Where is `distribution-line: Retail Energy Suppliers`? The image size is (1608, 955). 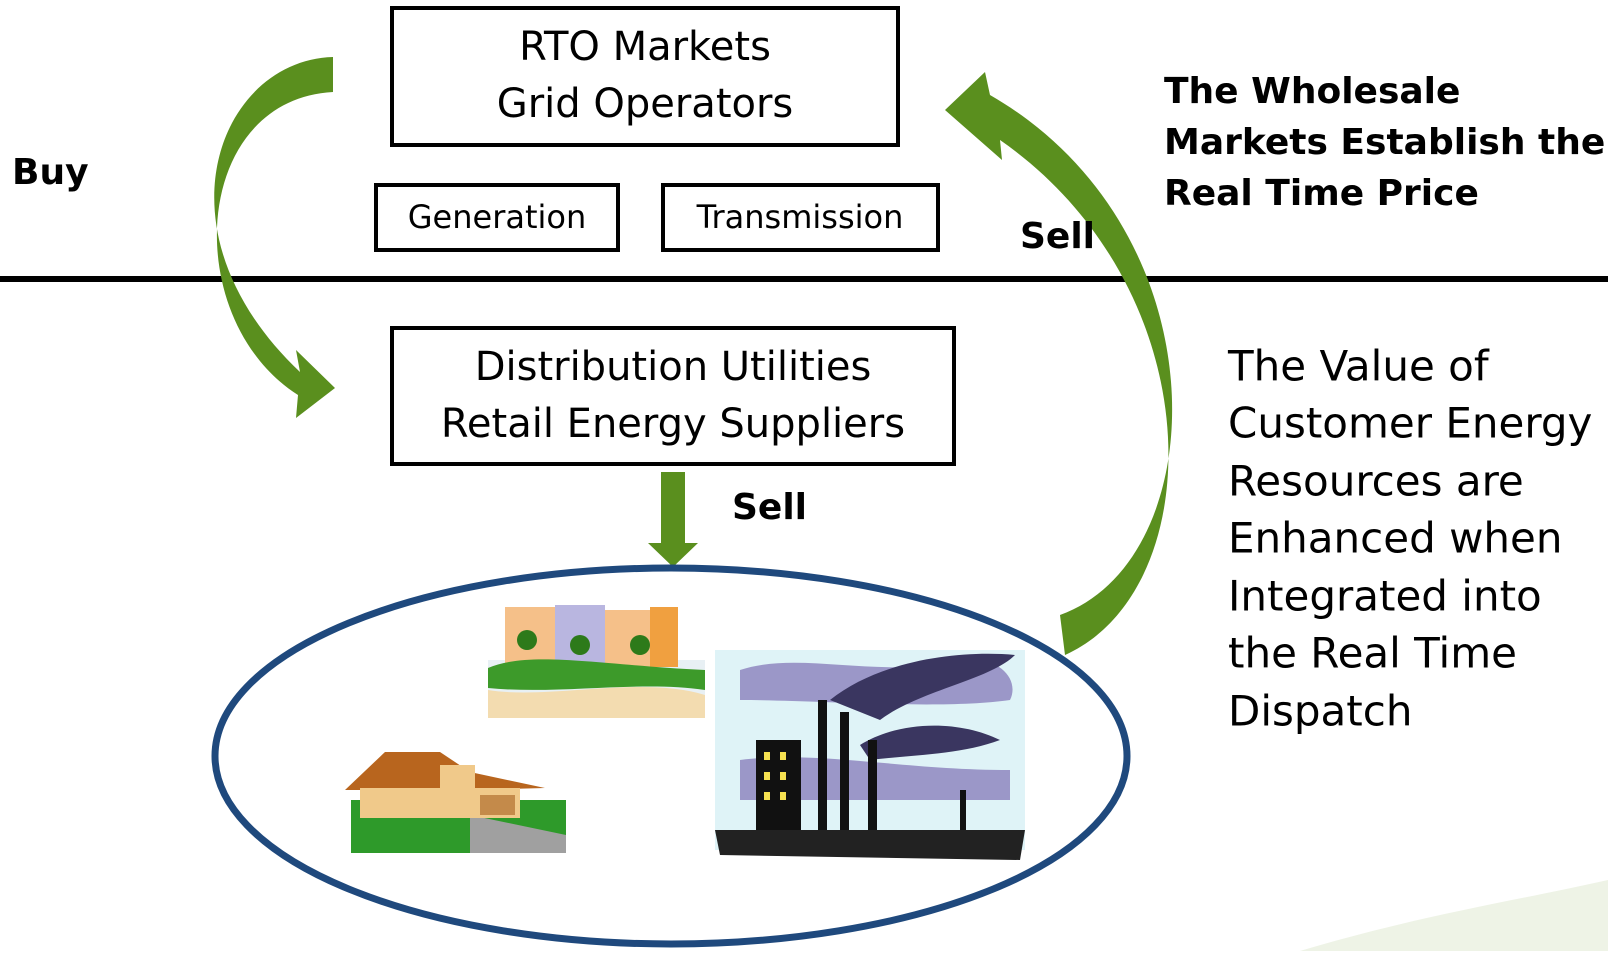
distribution-line: Retail Energy Suppliers is located at coordinates (673, 424).